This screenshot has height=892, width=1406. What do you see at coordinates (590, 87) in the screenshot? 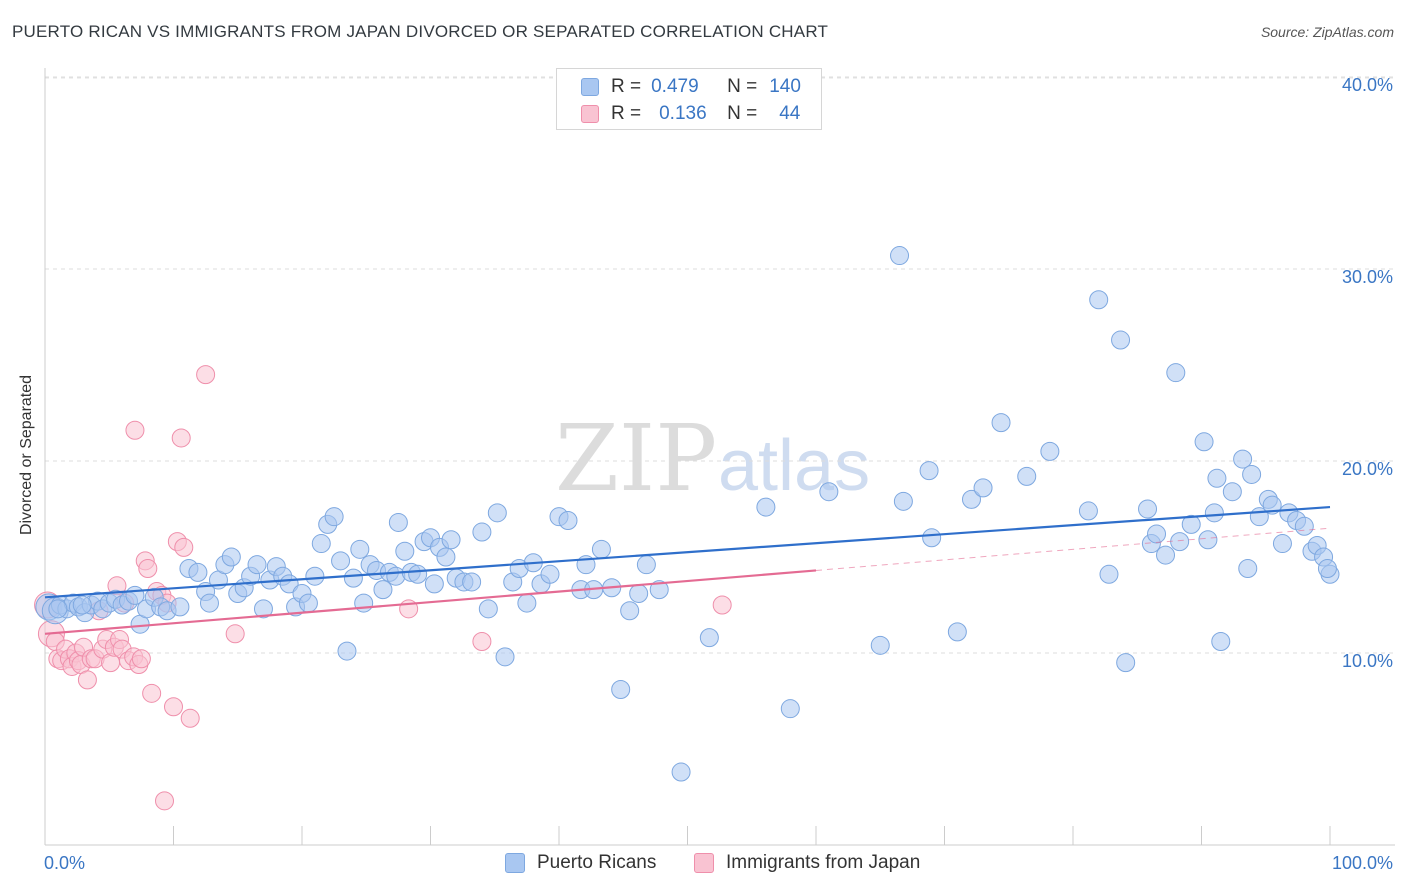
I see `stats-swatch-blue-icon` at bounding box center [590, 87].